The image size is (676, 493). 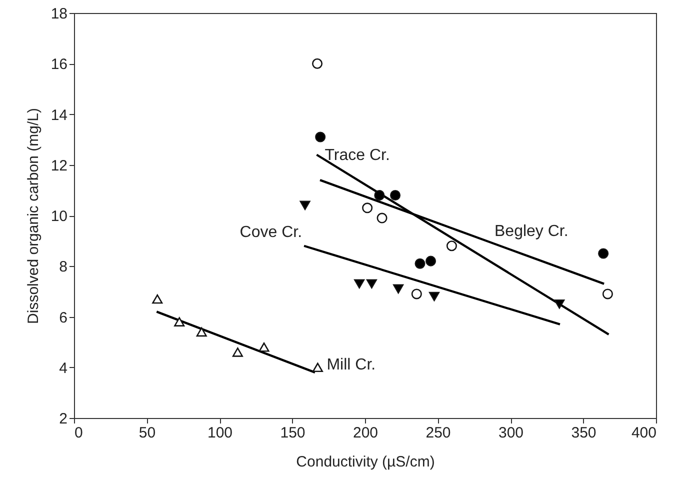 What do you see at coordinates (59, 14) in the screenshot?
I see `y-tick-label: 18` at bounding box center [59, 14].